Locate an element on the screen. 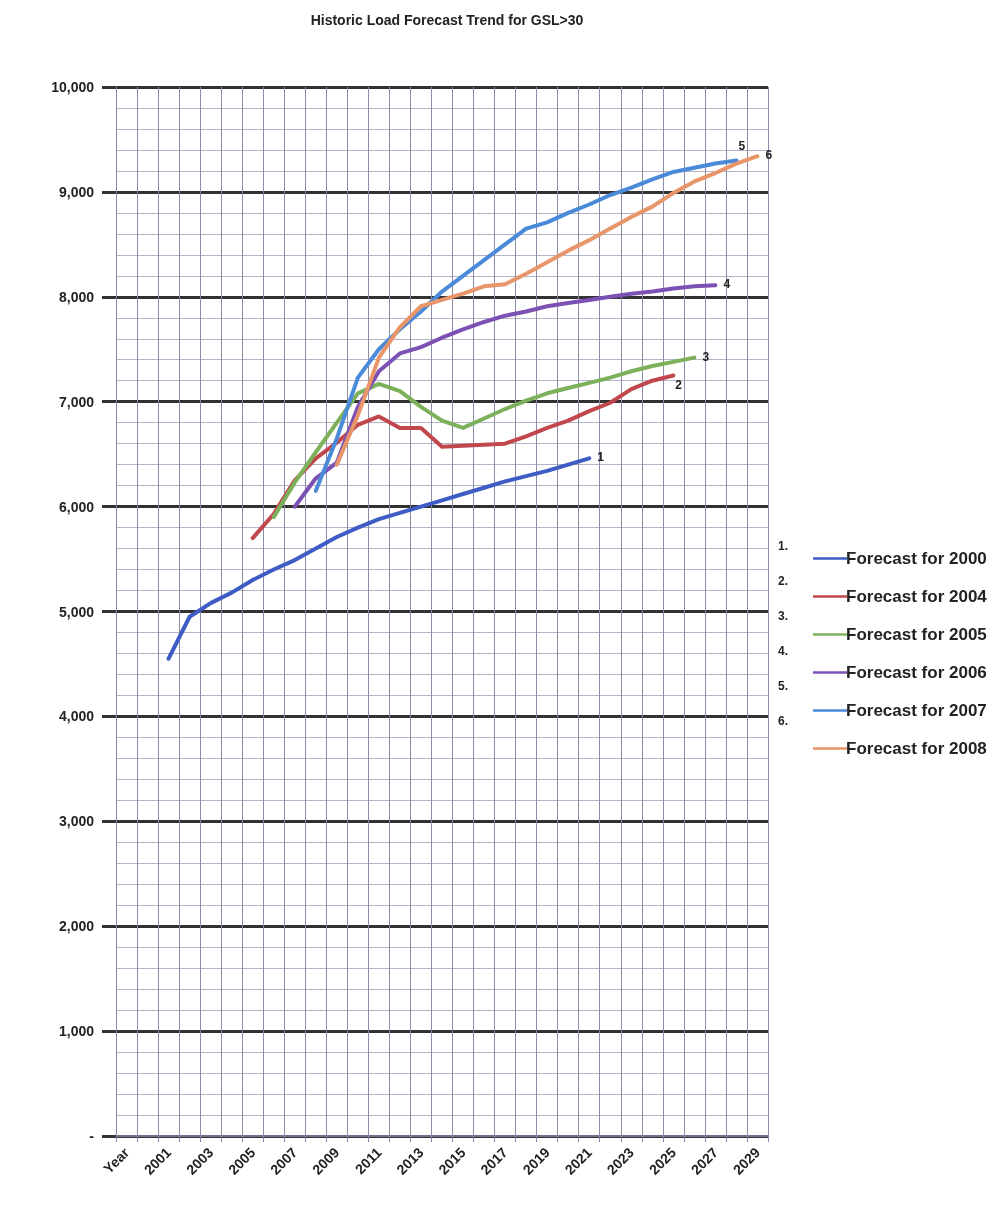 Image resolution: width=1000 pixels, height=1222 pixels. legend-label: Forecast for 2004 is located at coordinates (917, 596).